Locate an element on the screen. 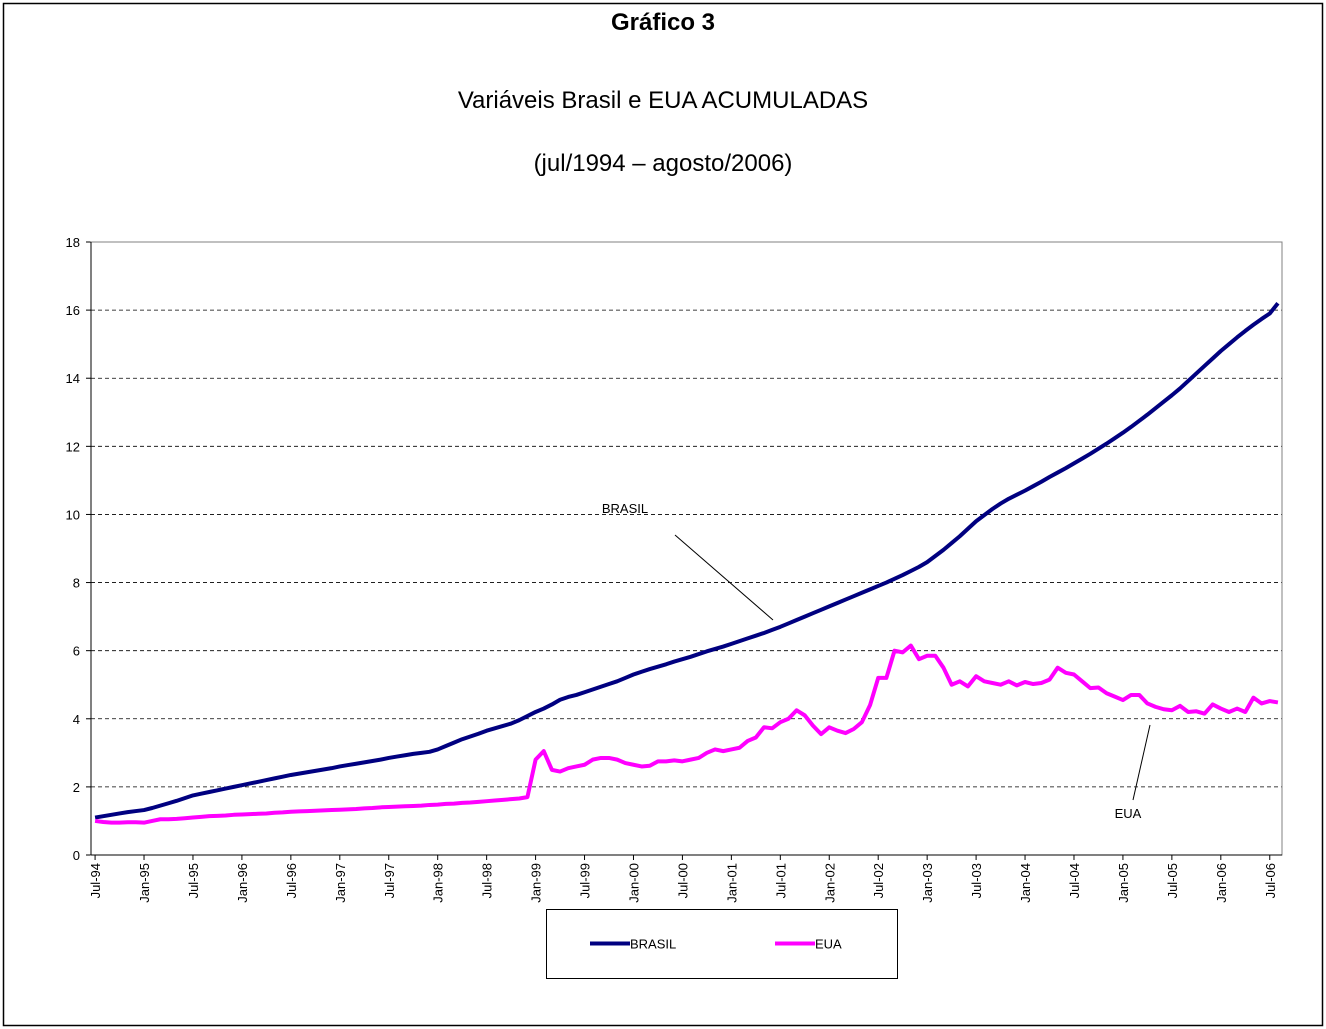 This screenshot has width=1326, height=1029. x-tick-label: Jul-96 is located at coordinates (291, 880).